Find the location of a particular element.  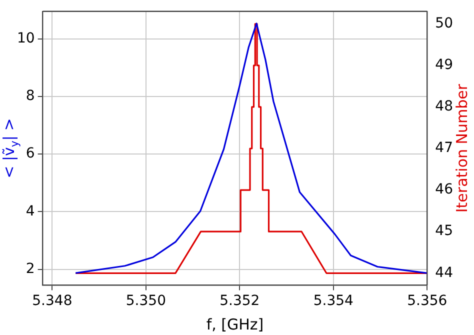

y2-tick-label: 47 is located at coordinates (444, 148).